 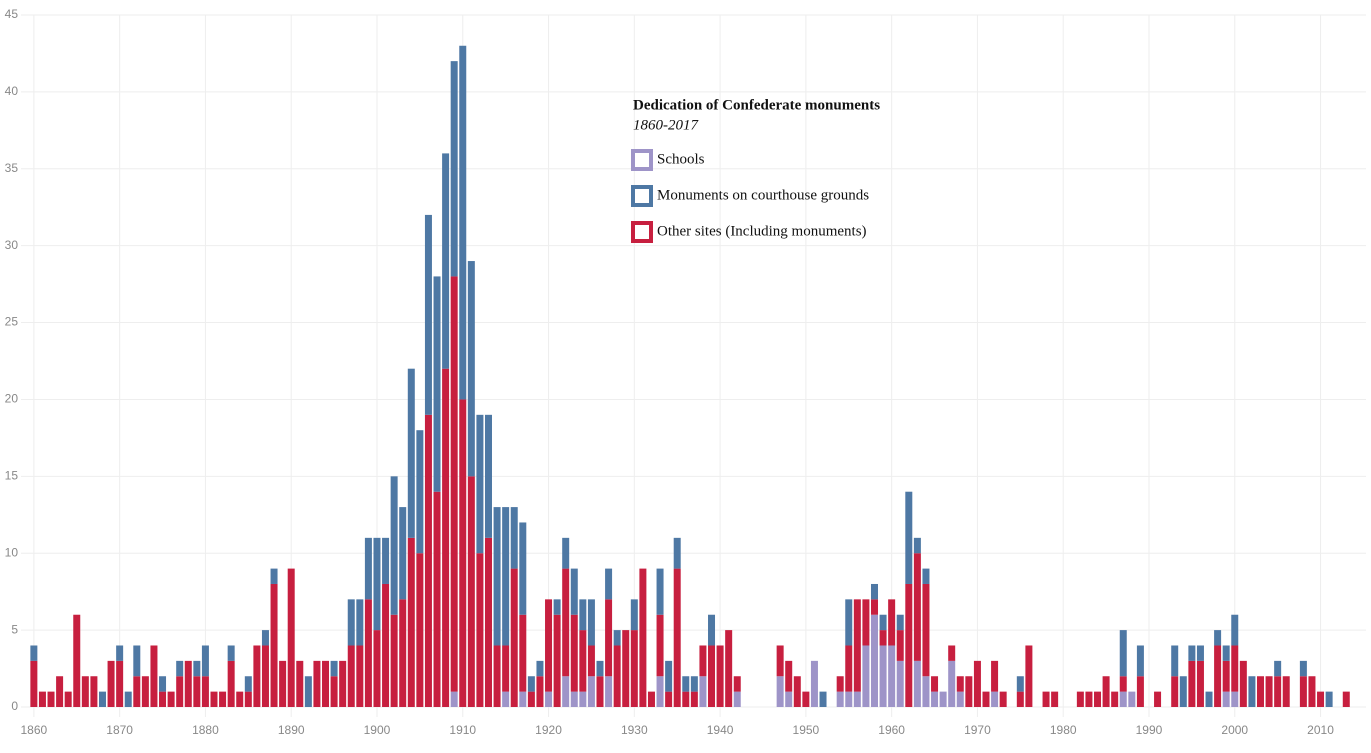 I want to click on y-tick-label: 40, so click(x=12, y=91).